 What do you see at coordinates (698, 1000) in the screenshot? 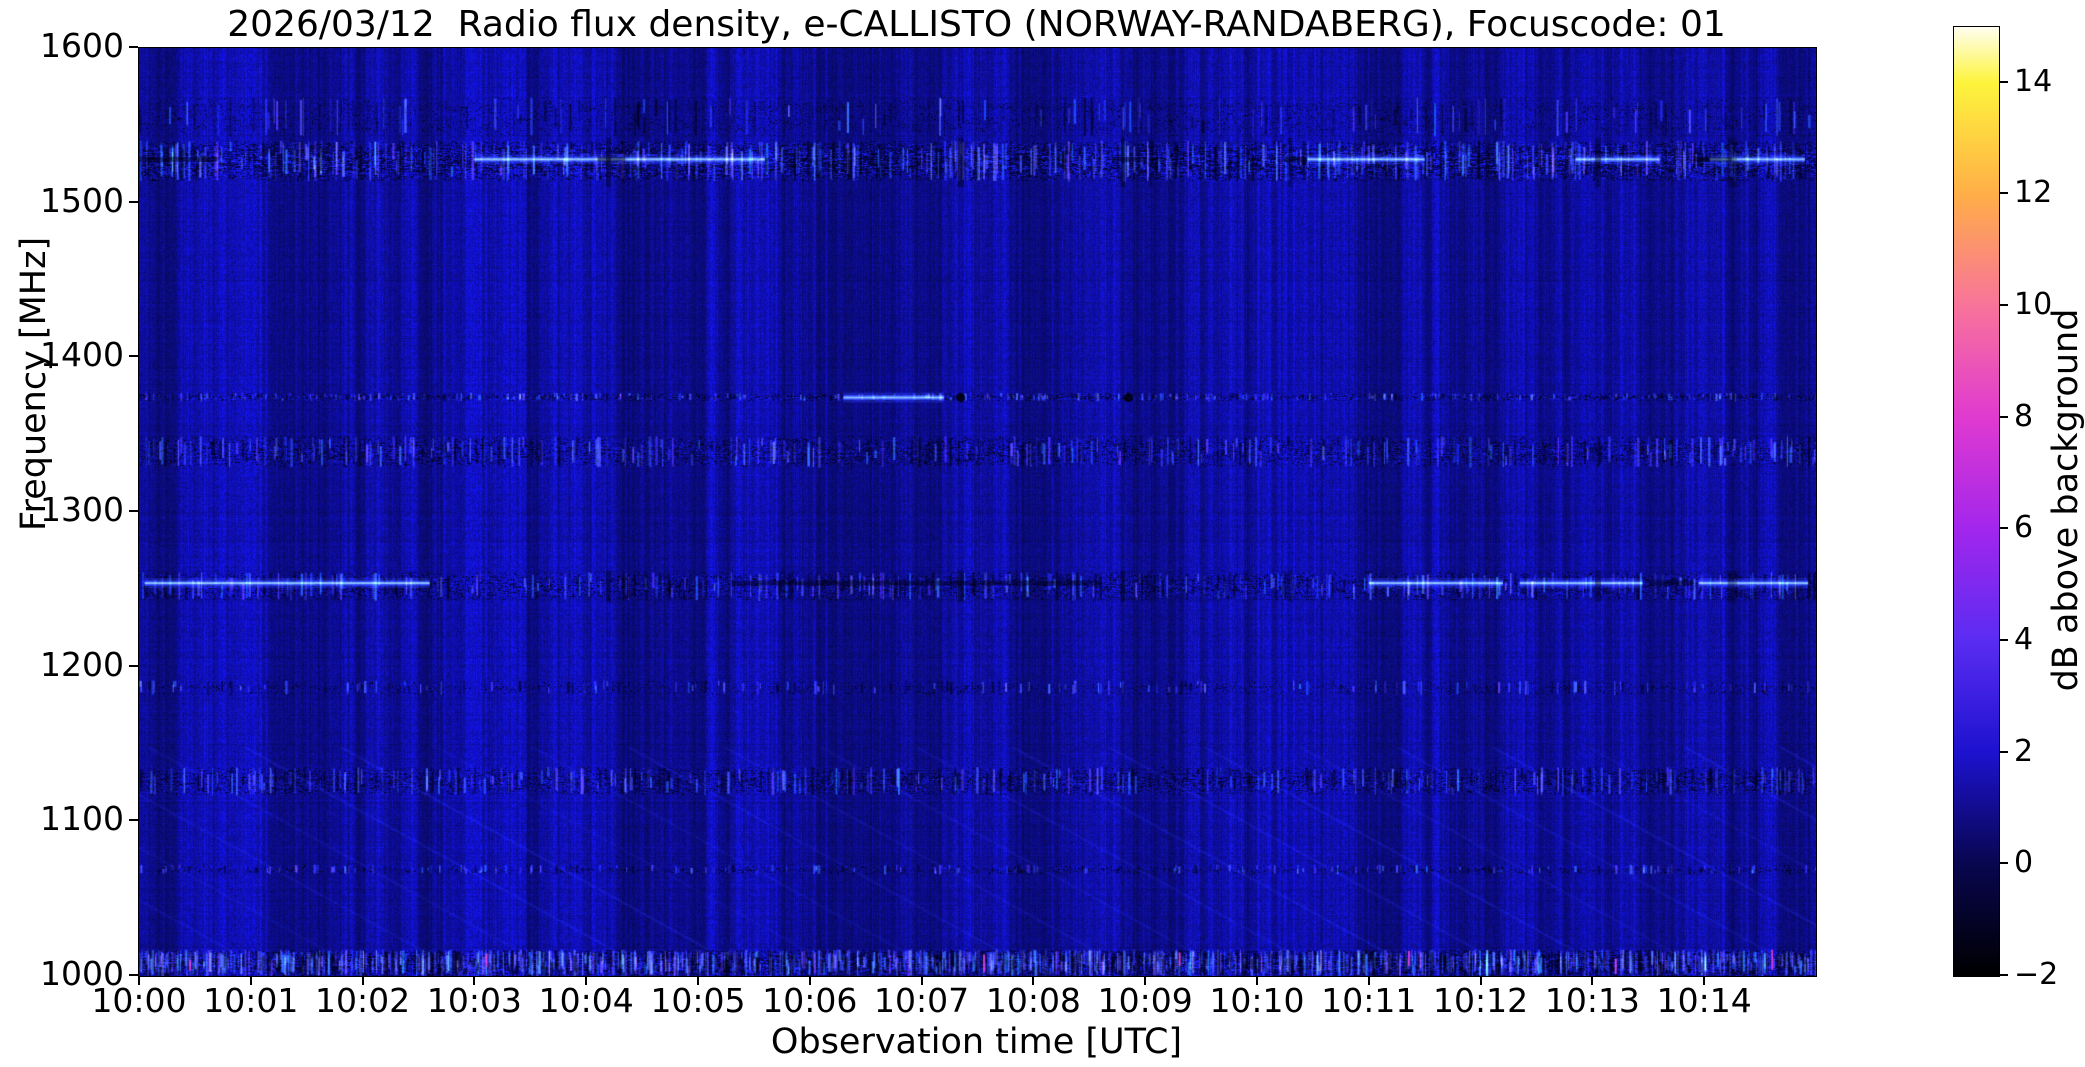
I see `x-tick-label: 10:05` at bounding box center [698, 1000].